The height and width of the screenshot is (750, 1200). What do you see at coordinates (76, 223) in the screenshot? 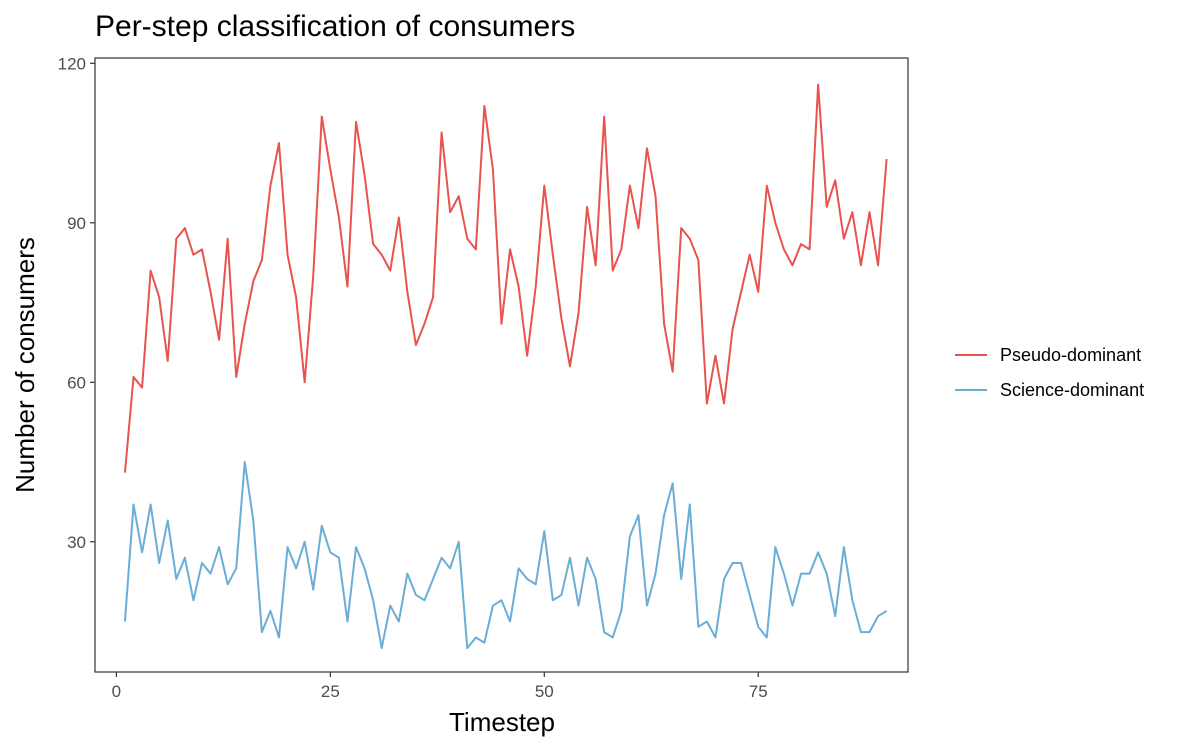
I see `y-tick-label: 90` at bounding box center [76, 223].